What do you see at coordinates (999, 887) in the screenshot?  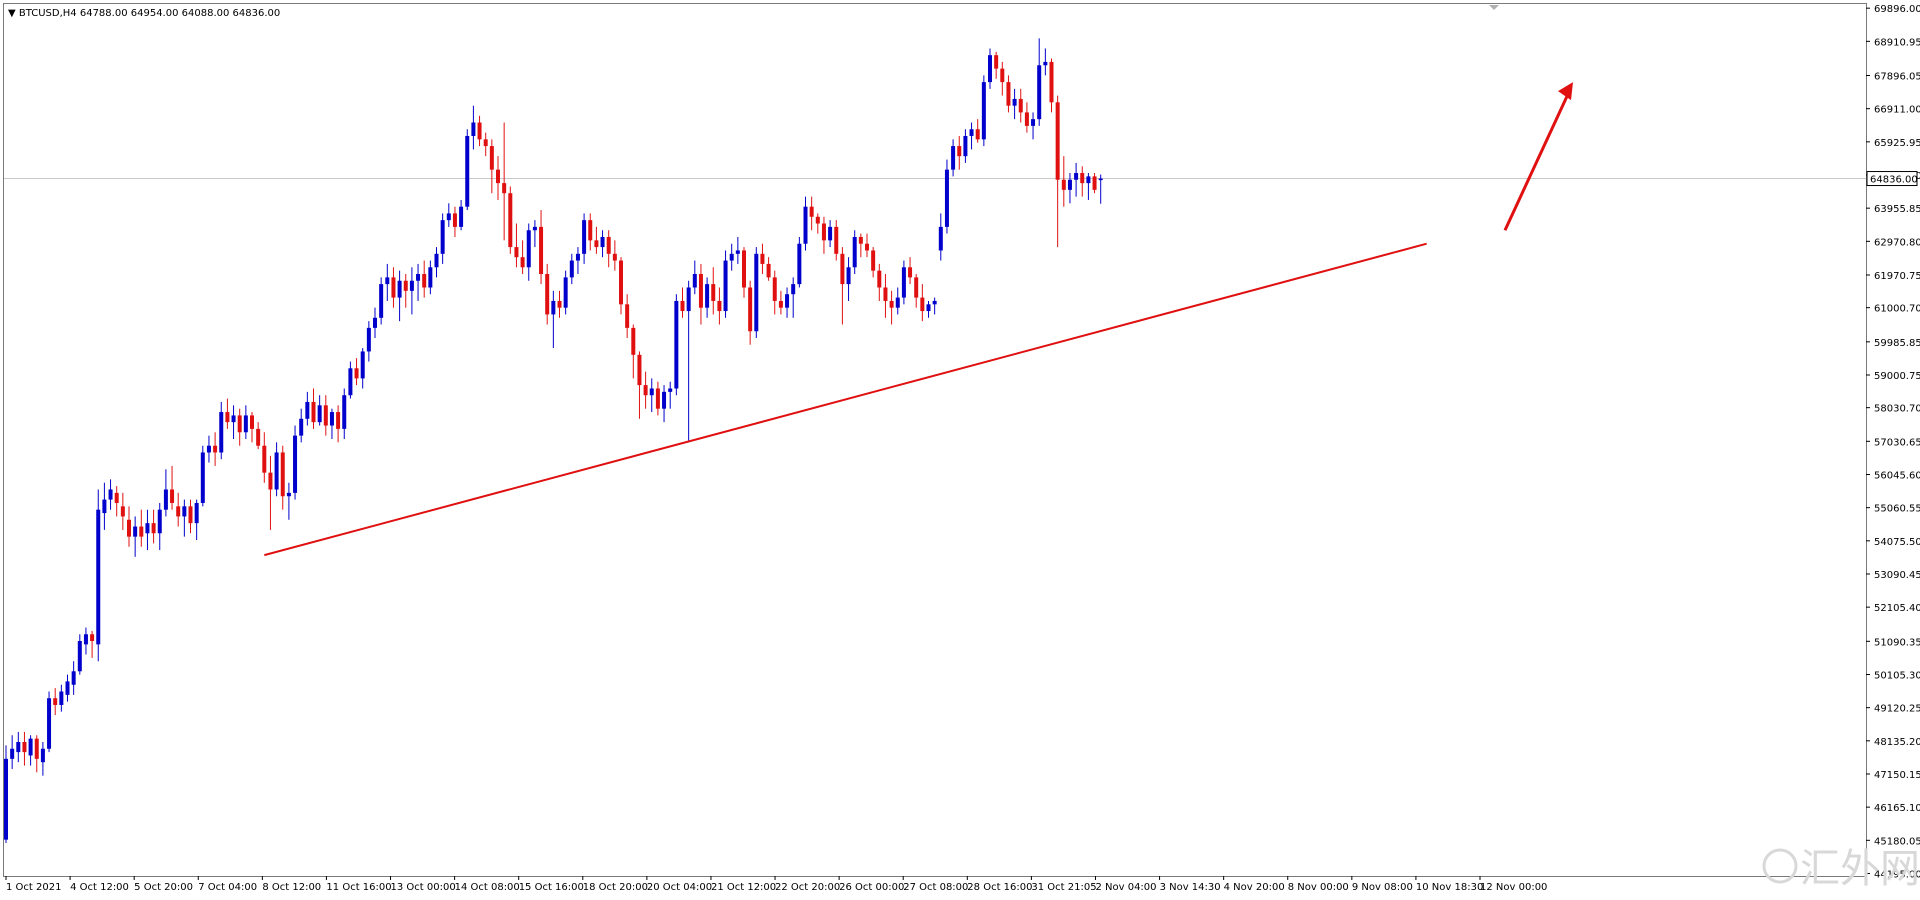 I see `x-tick-label: 28 Oct 16:00` at bounding box center [999, 887].